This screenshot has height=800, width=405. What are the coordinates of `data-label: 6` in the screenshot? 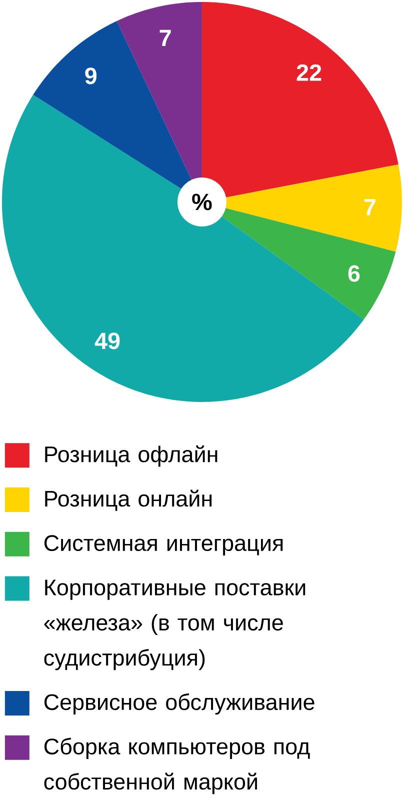 It's located at (354, 273).